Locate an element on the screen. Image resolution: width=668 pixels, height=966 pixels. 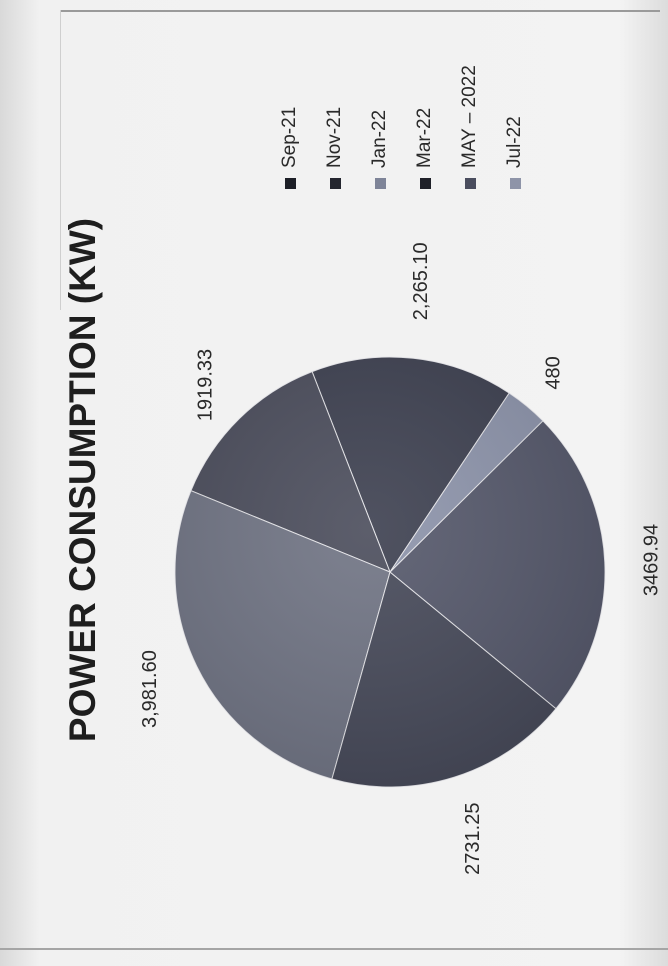
legend-item-mar-22: Mar-22 is located at coordinates (424, 148).